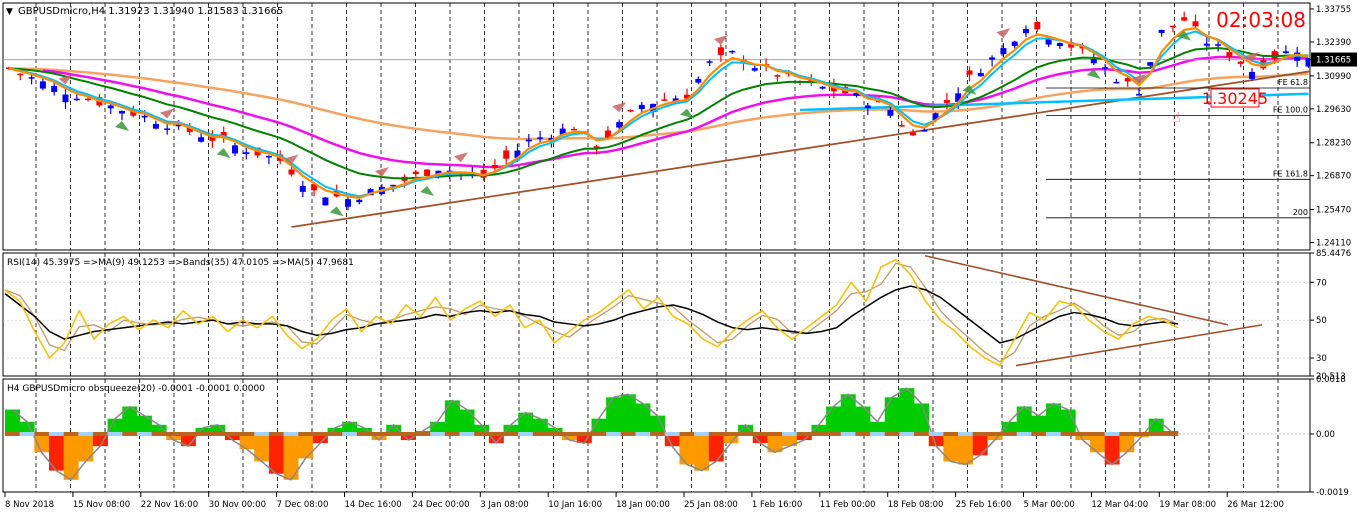 This screenshot has width=1358, height=514. I want to click on chart-menu-icon: ▼, so click(9, 12).